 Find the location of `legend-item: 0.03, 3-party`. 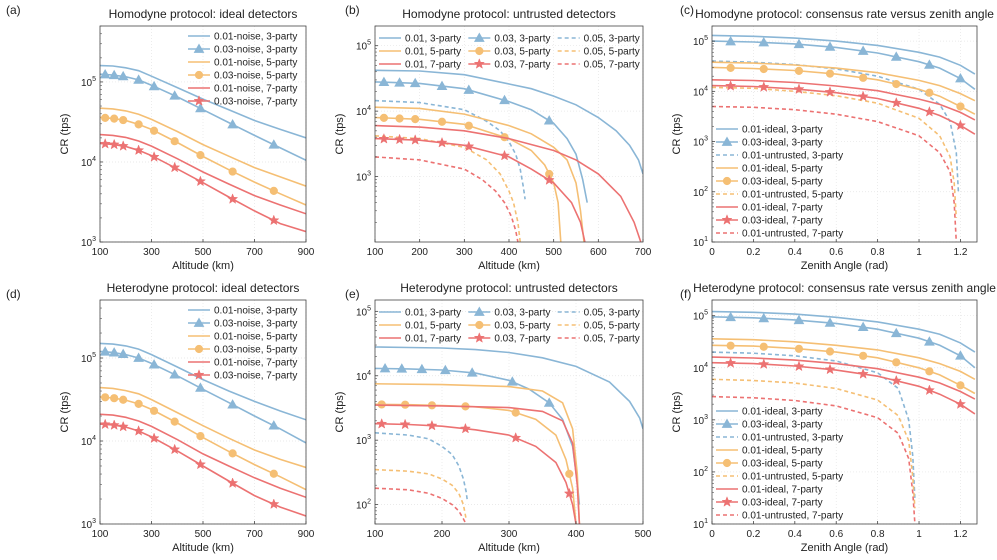

legend-item: 0.03, 3-party is located at coordinates (509, 312).